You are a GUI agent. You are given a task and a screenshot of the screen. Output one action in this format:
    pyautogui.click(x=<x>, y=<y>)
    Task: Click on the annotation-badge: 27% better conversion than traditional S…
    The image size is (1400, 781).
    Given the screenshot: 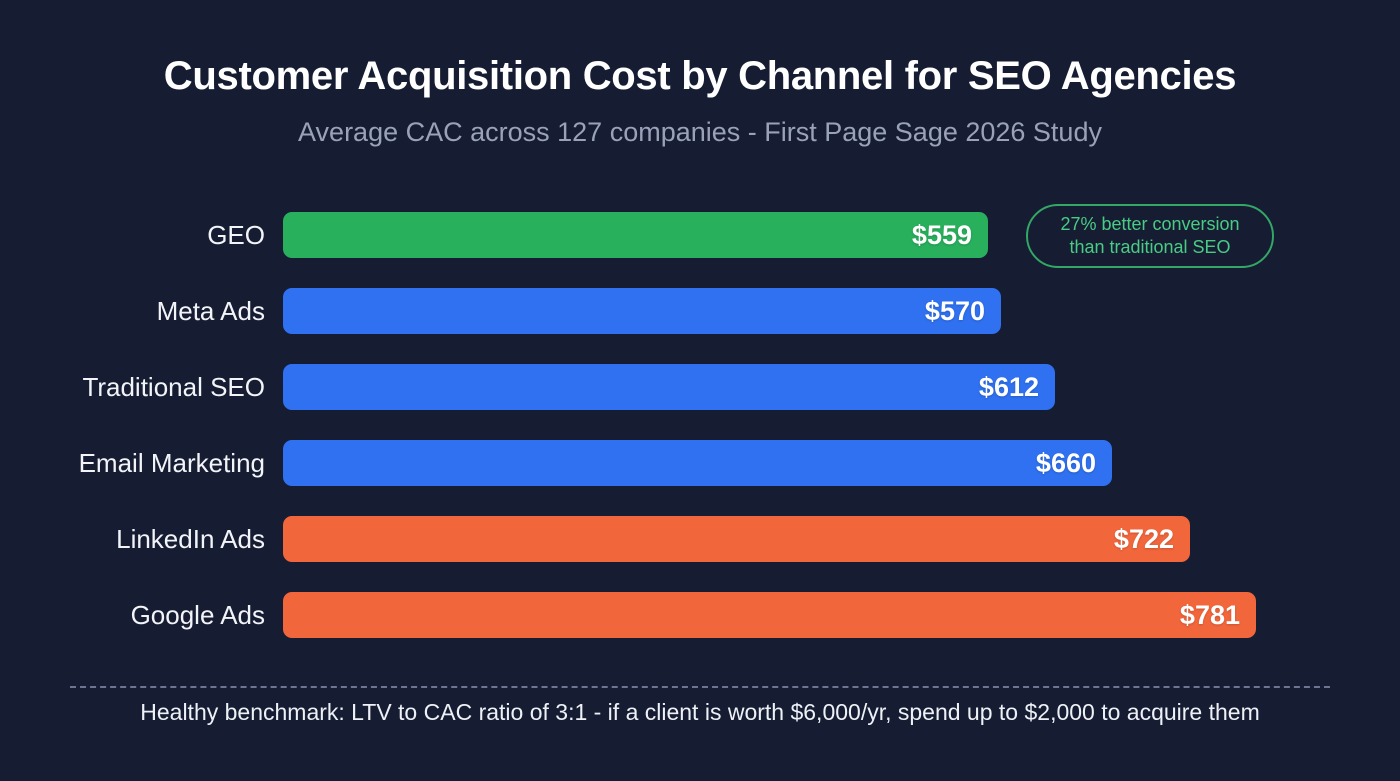 What is the action you would take?
    pyautogui.click(x=1150, y=236)
    